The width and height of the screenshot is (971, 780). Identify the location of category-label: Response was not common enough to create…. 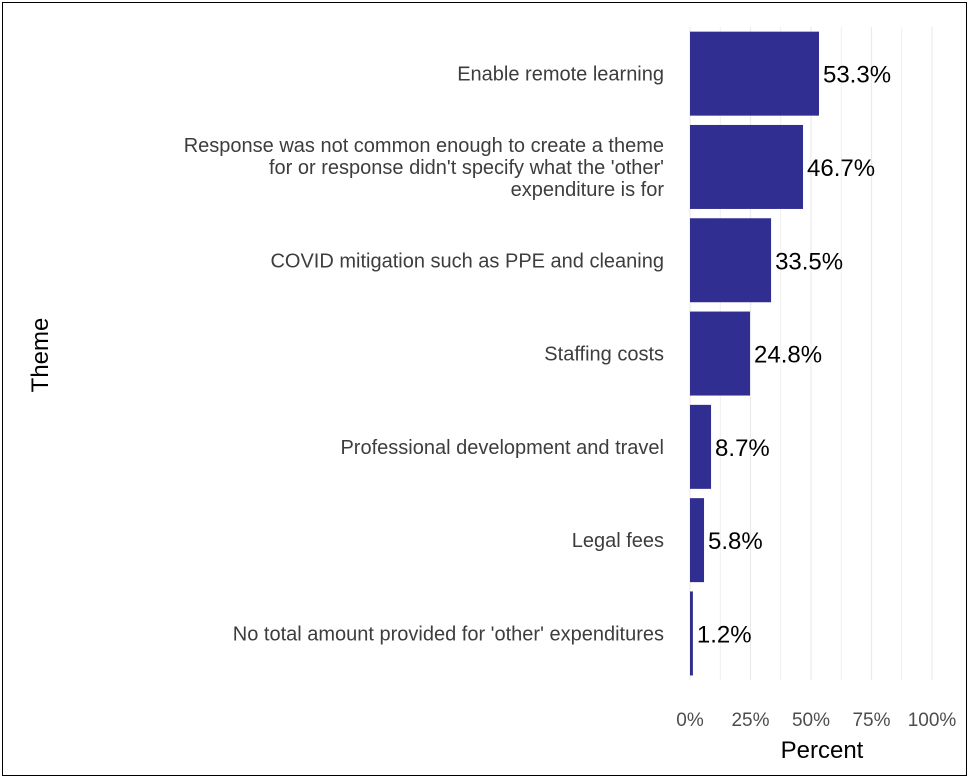
(424, 168).